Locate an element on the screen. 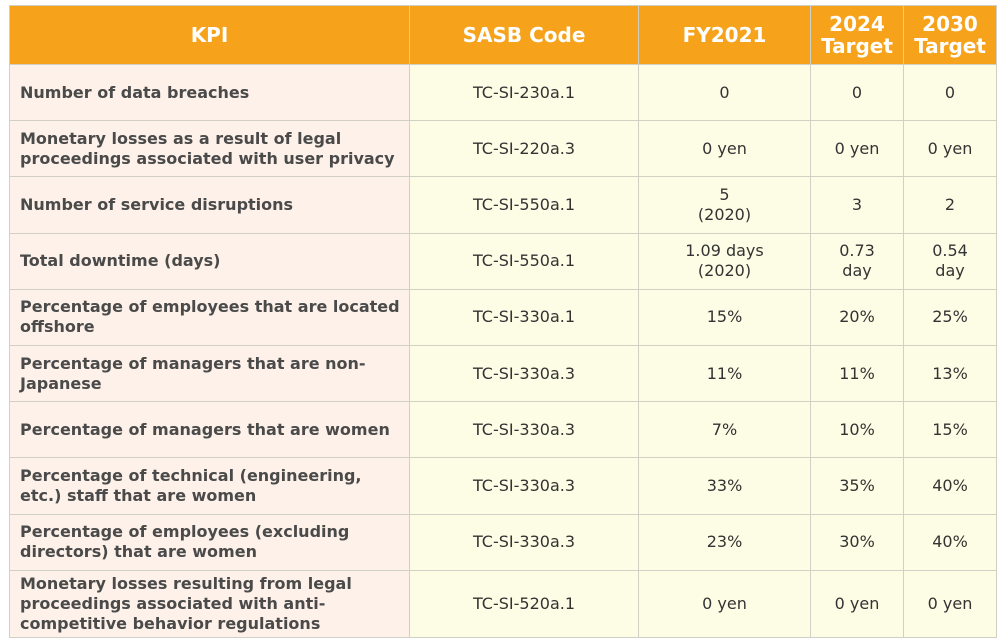  target-2024-cell: 20% is located at coordinates (857, 317).